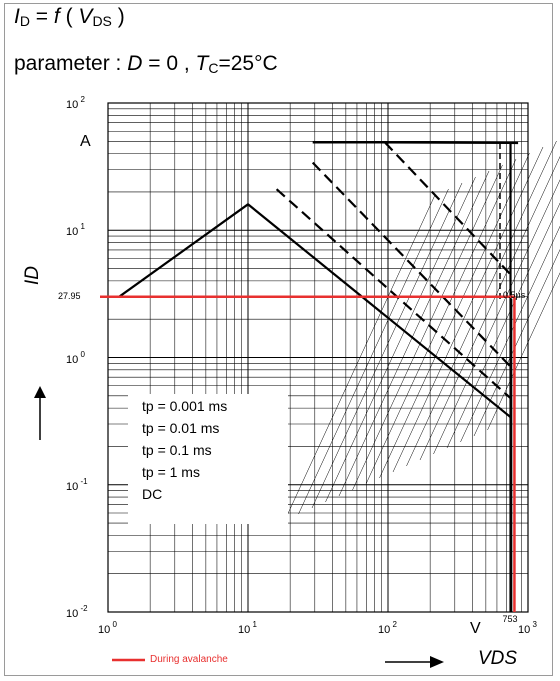  What do you see at coordinates (83, 481) in the screenshot?
I see `tick-exponent: -1` at bounding box center [83, 481].